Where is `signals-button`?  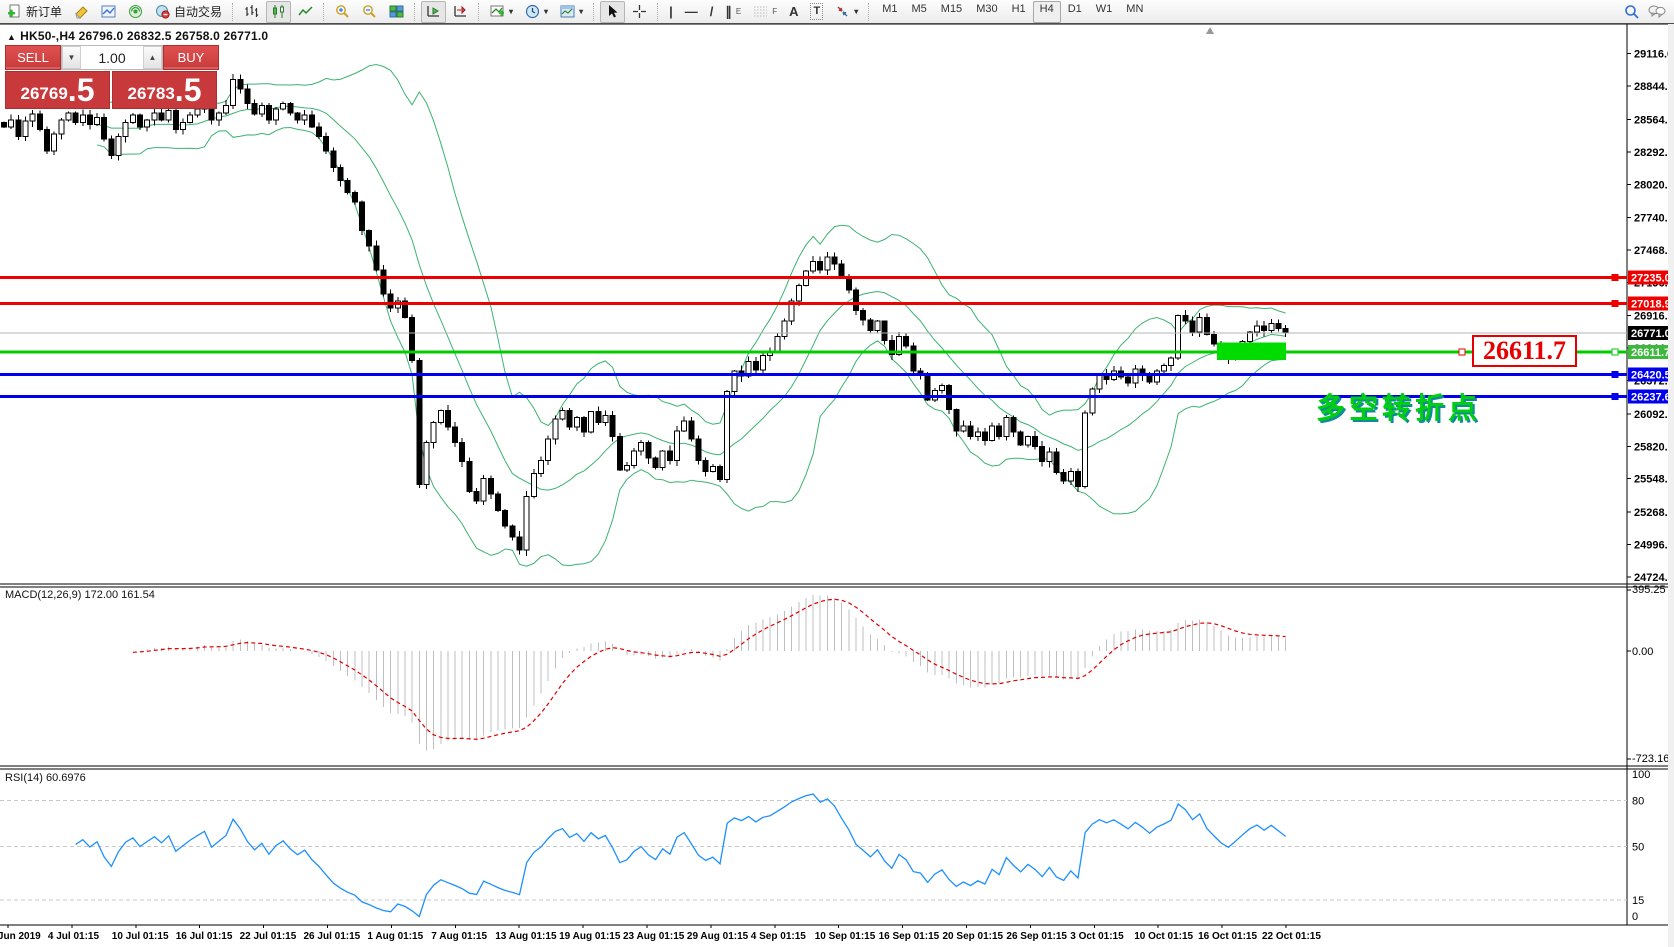
signals-button is located at coordinates (135, 12).